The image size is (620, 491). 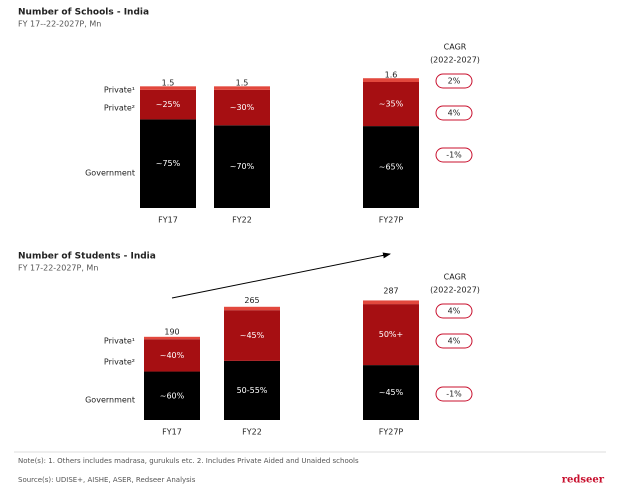 I want to click on segment-label: 50-55%, so click(x=252, y=390).